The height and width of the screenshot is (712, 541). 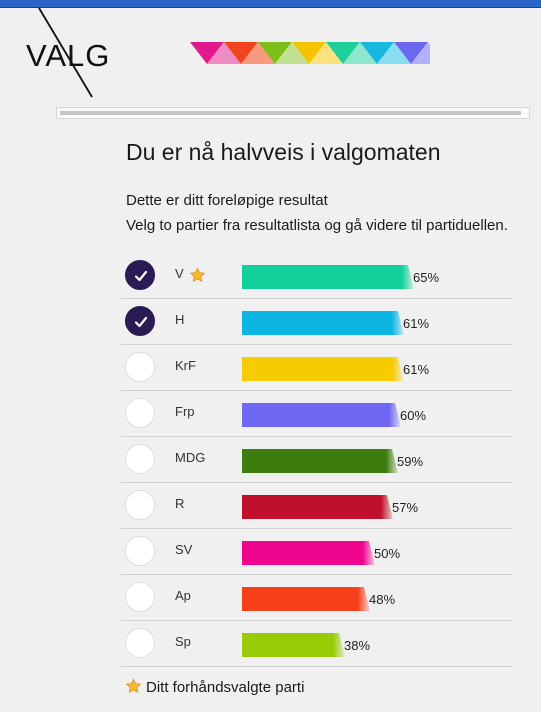 I want to click on party-row: MDG 59%, so click(x=316, y=460).